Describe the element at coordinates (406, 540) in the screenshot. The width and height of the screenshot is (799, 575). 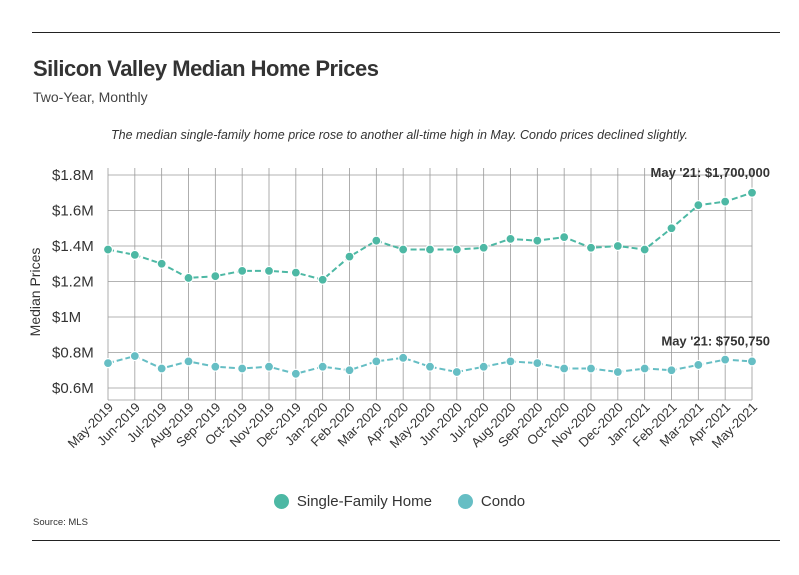
I see `bottom-rule` at that location.